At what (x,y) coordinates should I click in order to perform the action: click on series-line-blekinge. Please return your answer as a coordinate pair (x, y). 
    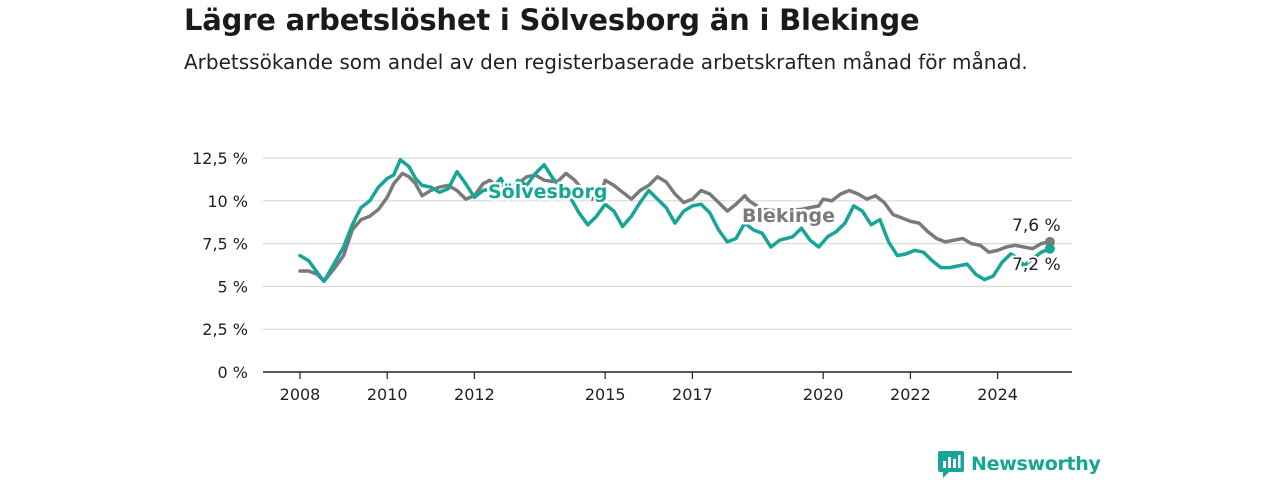
    Looking at the image, I should click on (675, 227).